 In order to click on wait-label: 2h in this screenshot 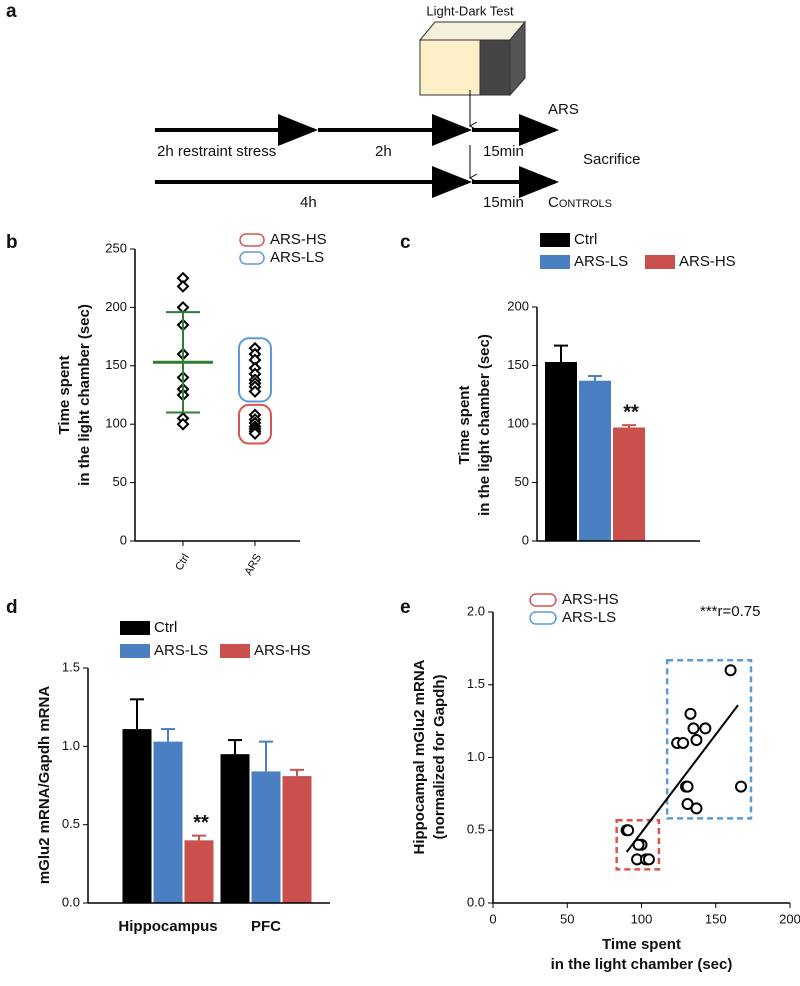, I will do `click(383, 151)`.